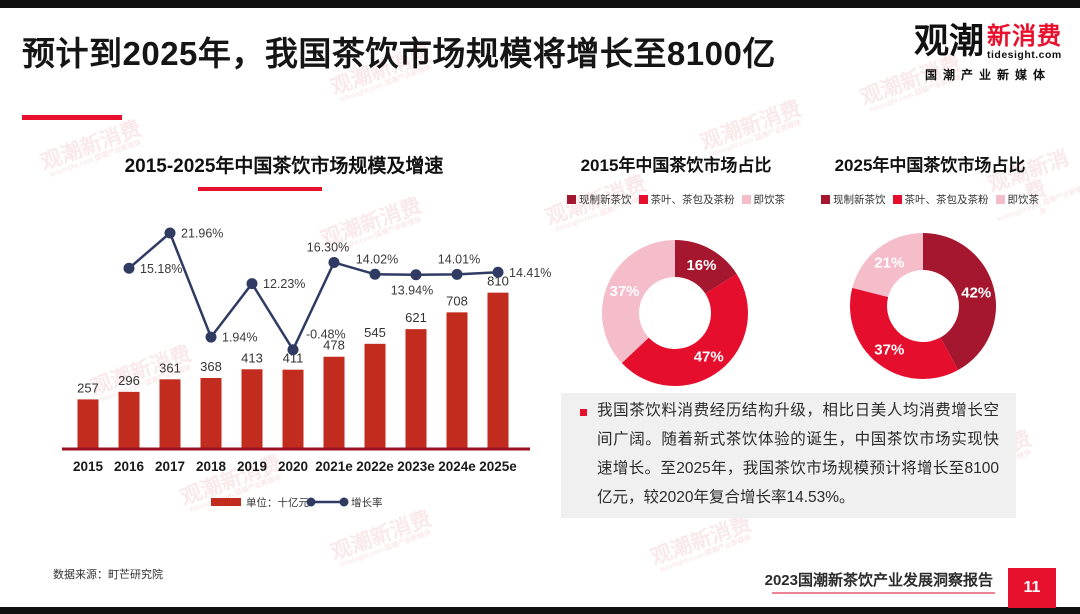 Image resolution: width=1080 pixels, height=614 pixels. What do you see at coordinates (889, 263) in the screenshot?
I see `svg-text: 21%` at bounding box center [889, 263].